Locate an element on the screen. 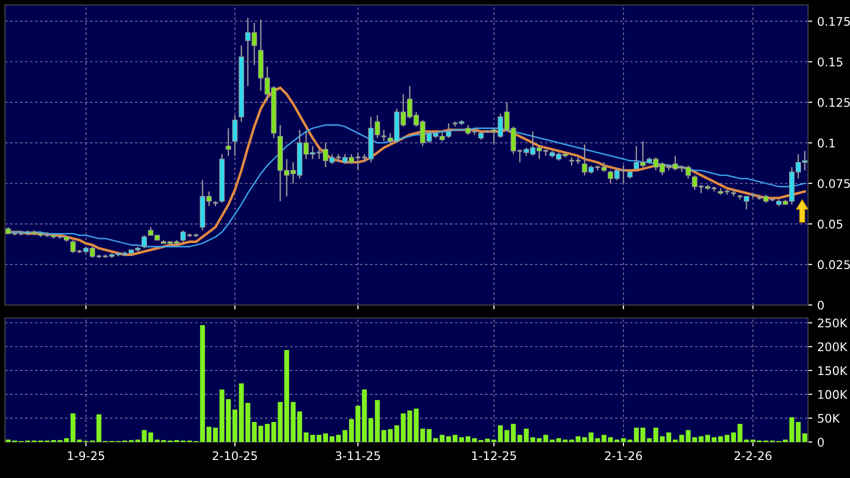 The width and height of the screenshot is (850, 478). y-tick-label: 100K is located at coordinates (833, 394).